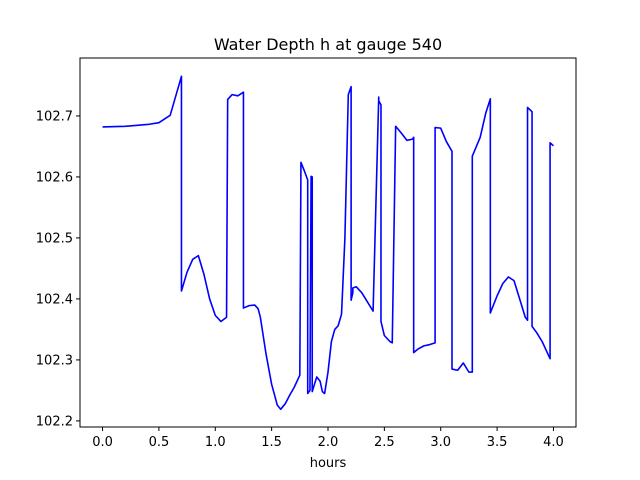 This screenshot has width=640, height=480. What do you see at coordinates (440, 442) in the screenshot?
I see `x-tick-label: 3.0` at bounding box center [440, 442].